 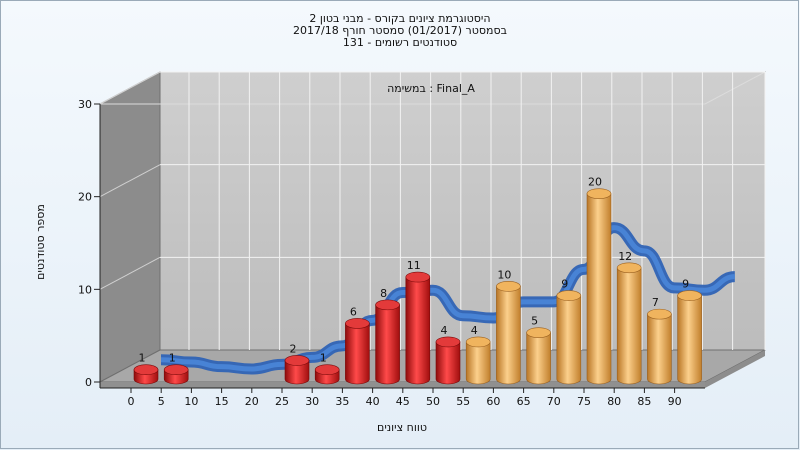 I want to click on x-tick-label: 90, so click(x=675, y=401).